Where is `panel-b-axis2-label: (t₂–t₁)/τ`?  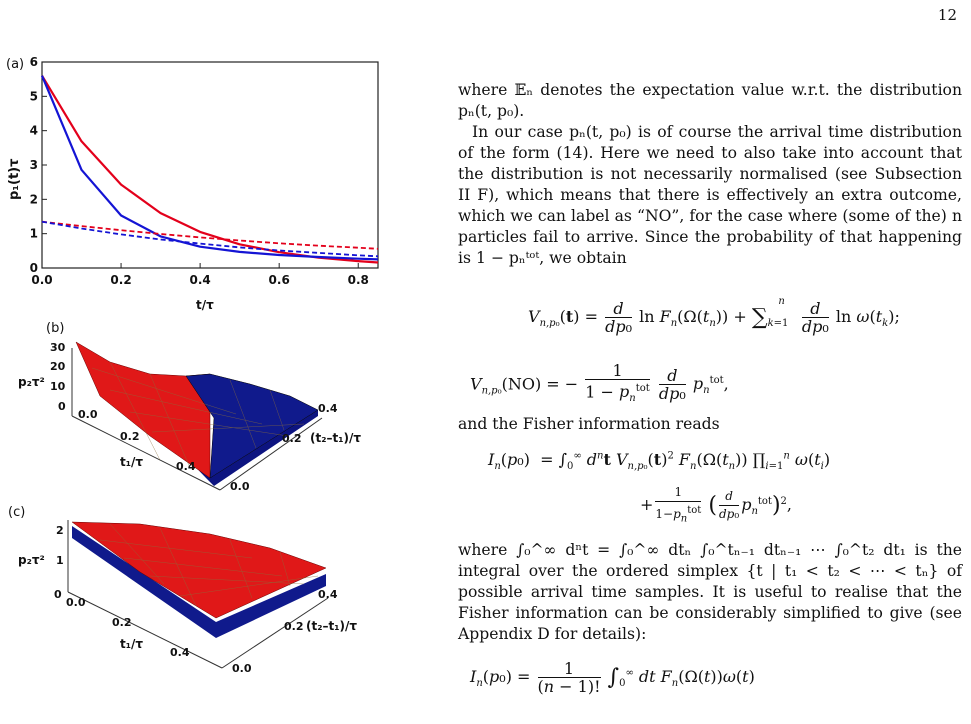
panel-b-axis2-label: (t₂–t₁)/τ is located at coordinates (335, 438).